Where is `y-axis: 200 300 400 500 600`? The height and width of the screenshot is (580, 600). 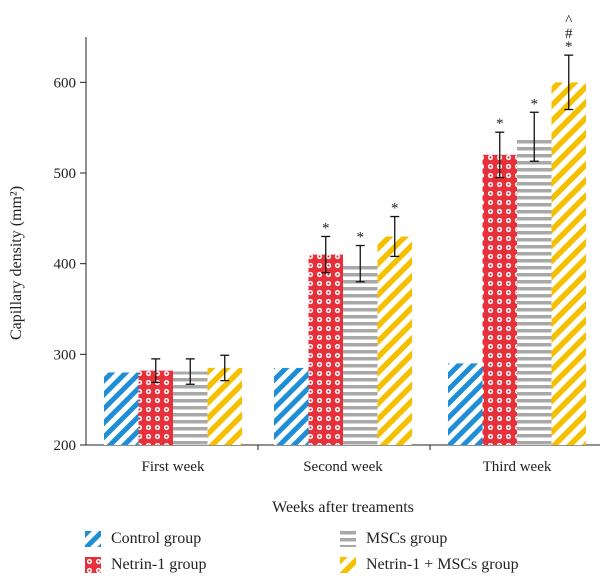
y-axis: 200 300 400 500 600 is located at coordinates (70, 245).